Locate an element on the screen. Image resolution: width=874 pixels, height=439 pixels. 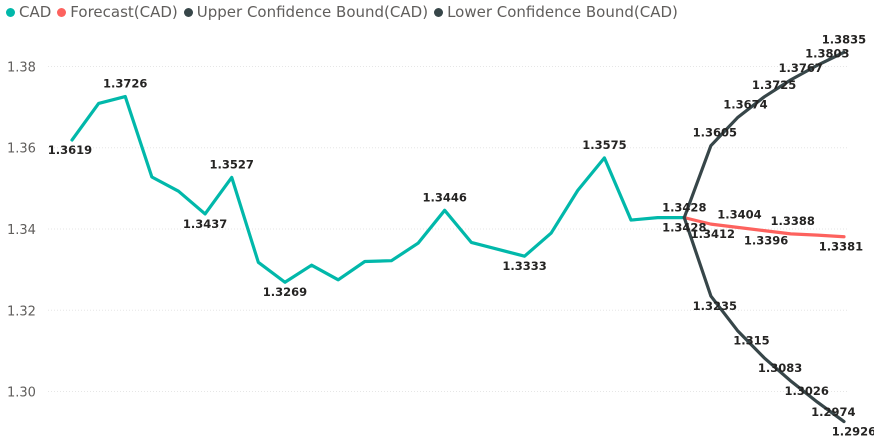
series-line-lower-confidence-bound-cad is located at coordinates (764, 320).